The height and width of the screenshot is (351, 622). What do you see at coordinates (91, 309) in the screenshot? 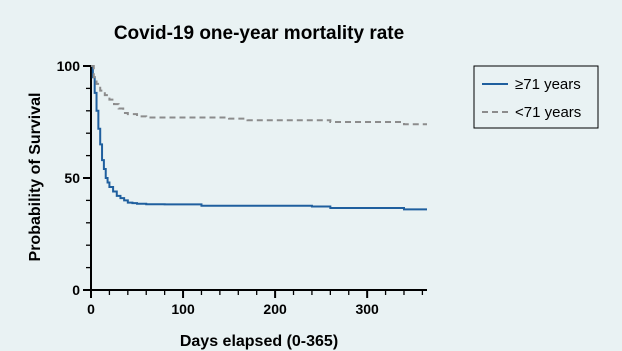
I see `x-tick-label: 0` at bounding box center [91, 309].